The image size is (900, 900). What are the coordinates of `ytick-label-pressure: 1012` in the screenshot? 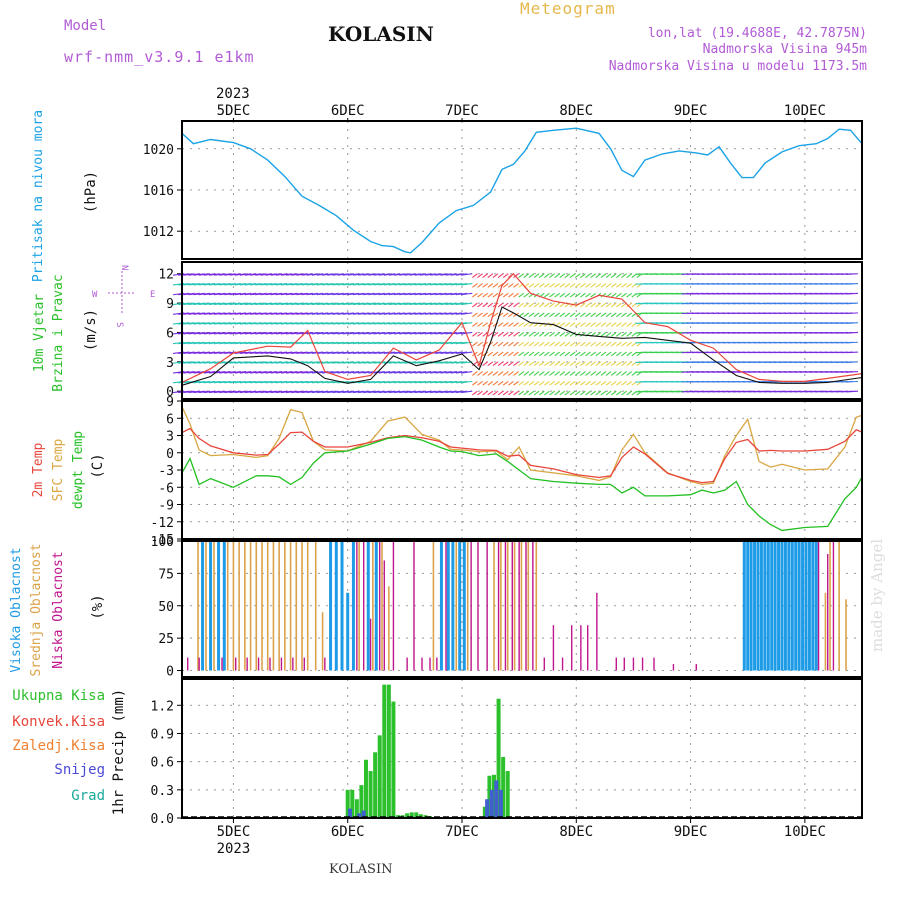 It's located at (158, 232).